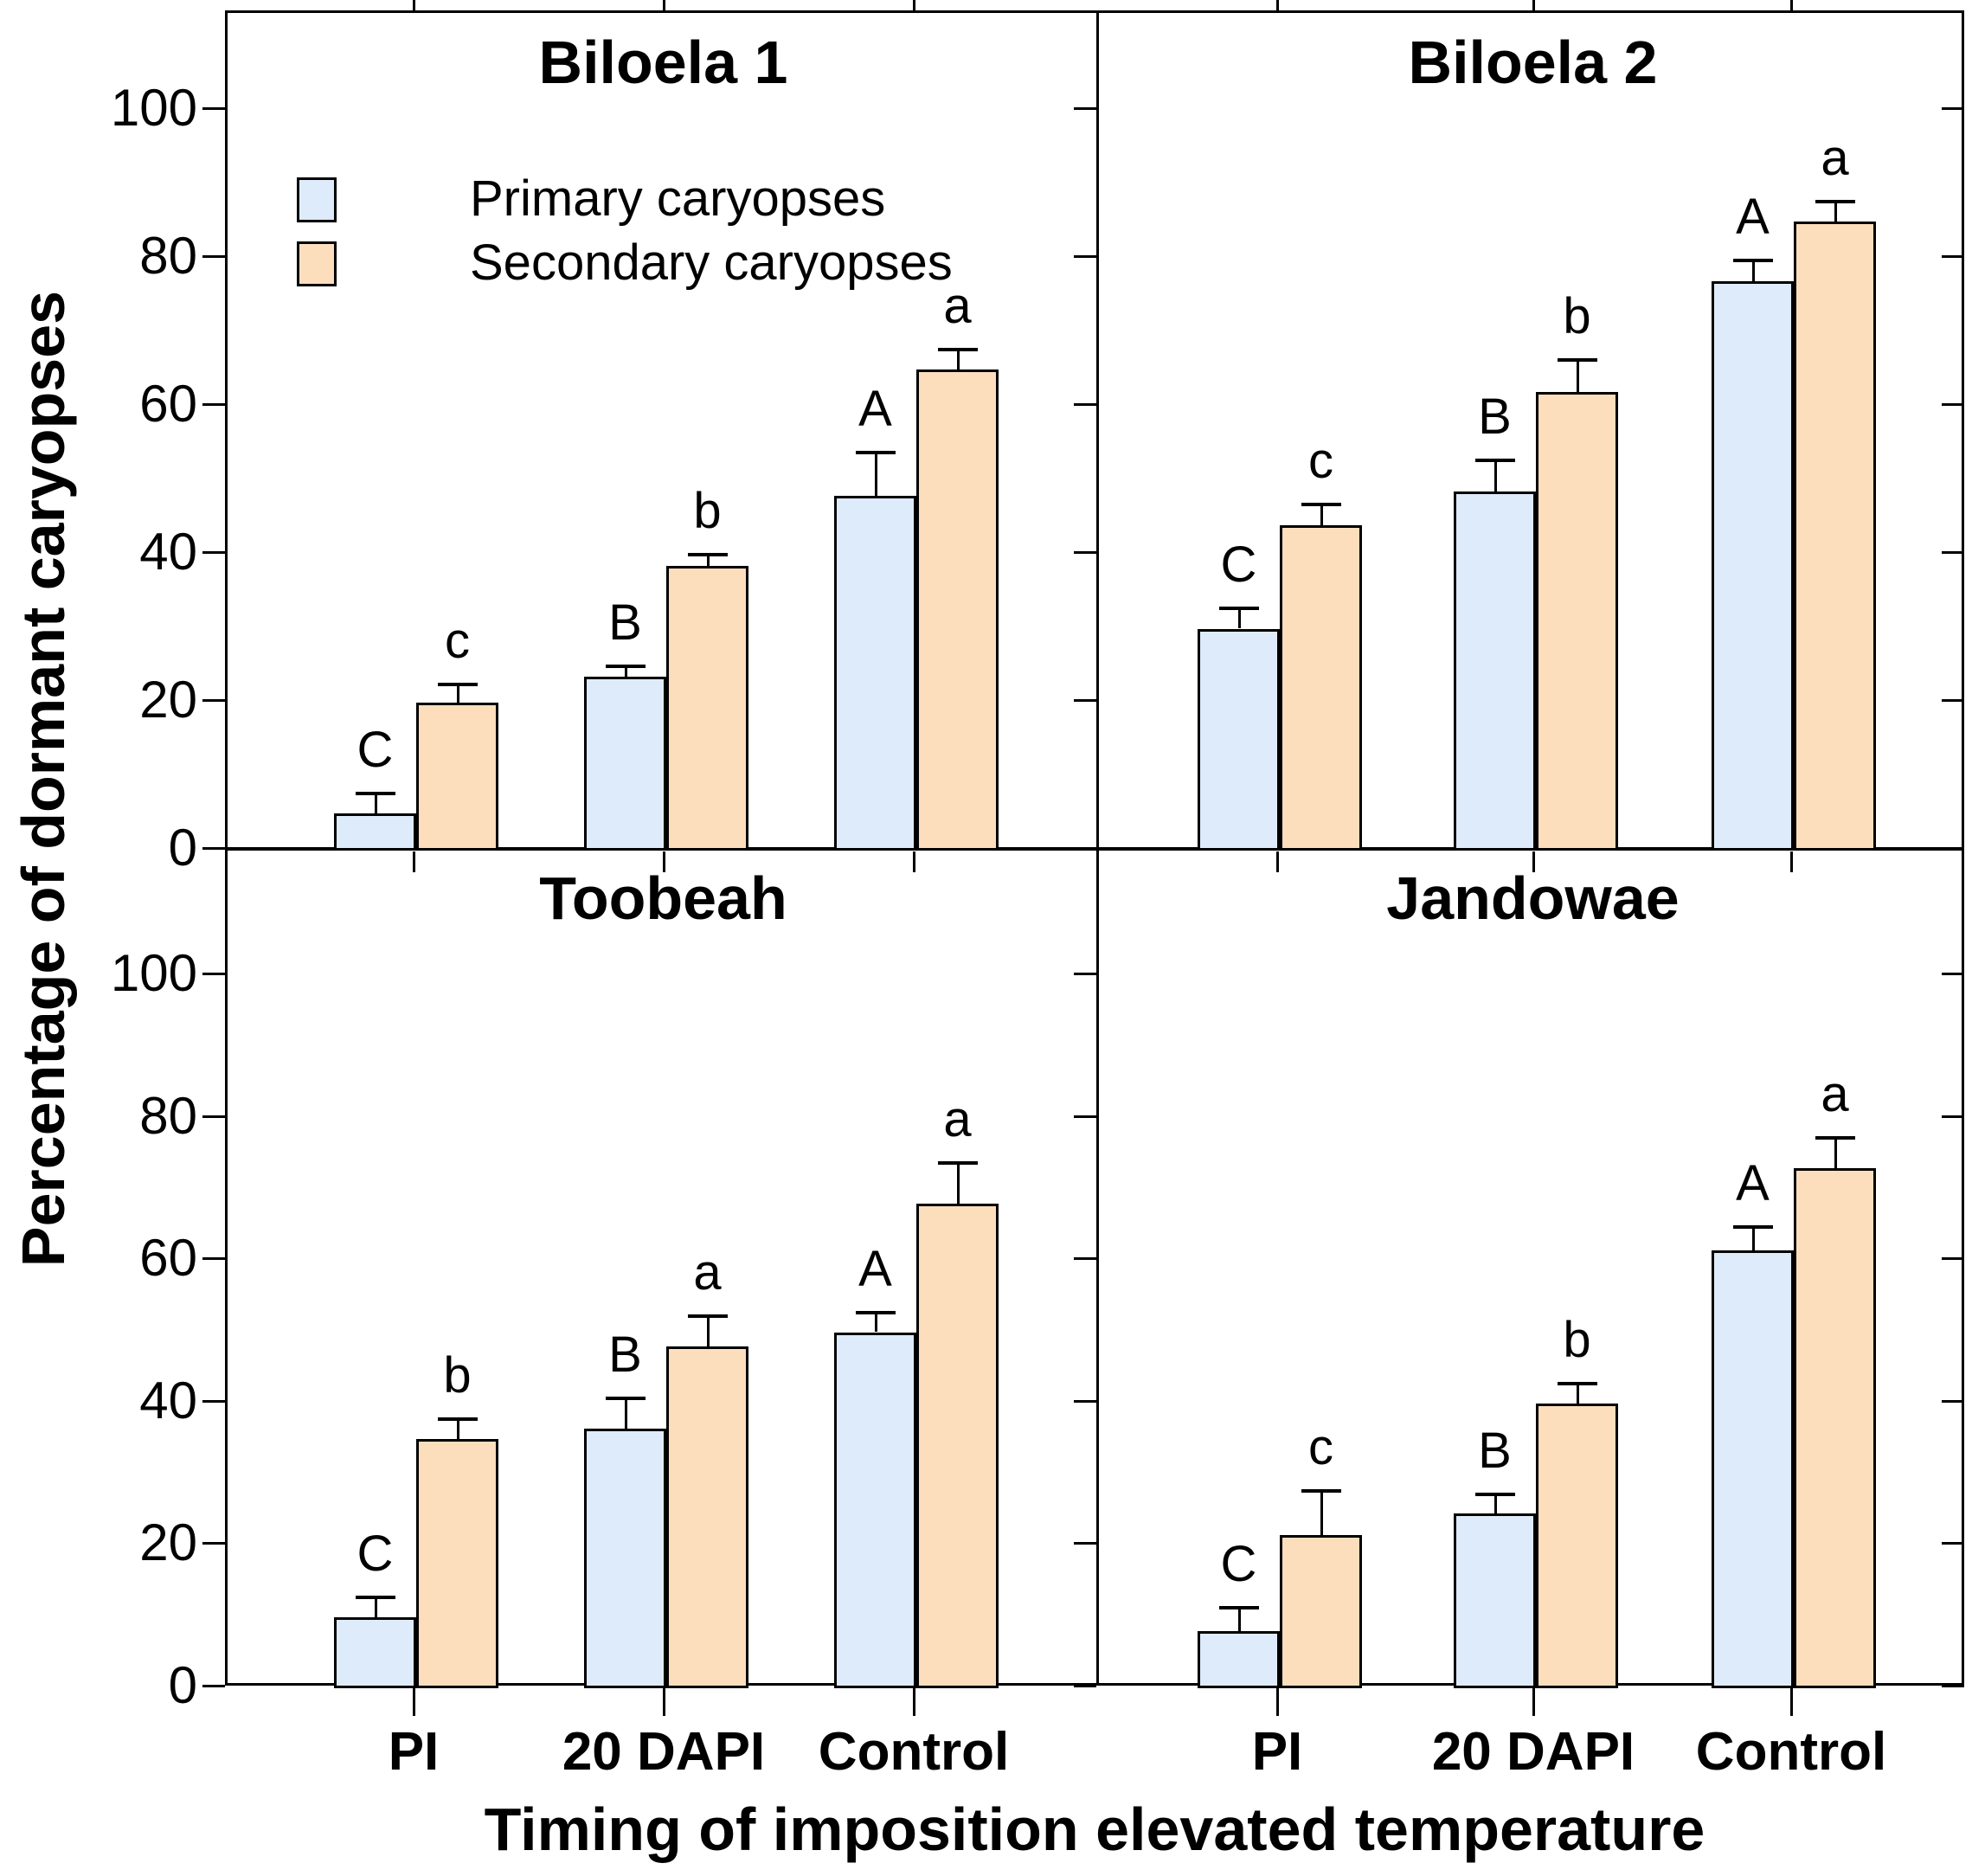 The width and height of the screenshot is (1972, 1876). I want to click on error-cap-biloela-1-control-primary, so click(875, 453).